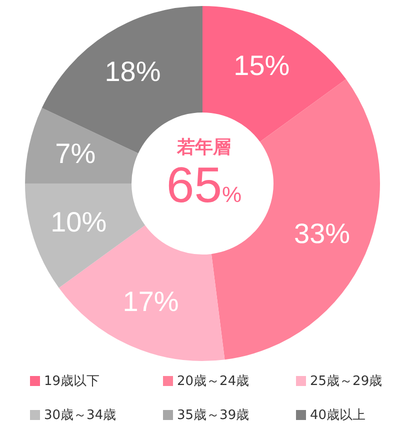 This screenshot has height=431, width=405. I want to click on data-label: 10%, so click(78, 222).